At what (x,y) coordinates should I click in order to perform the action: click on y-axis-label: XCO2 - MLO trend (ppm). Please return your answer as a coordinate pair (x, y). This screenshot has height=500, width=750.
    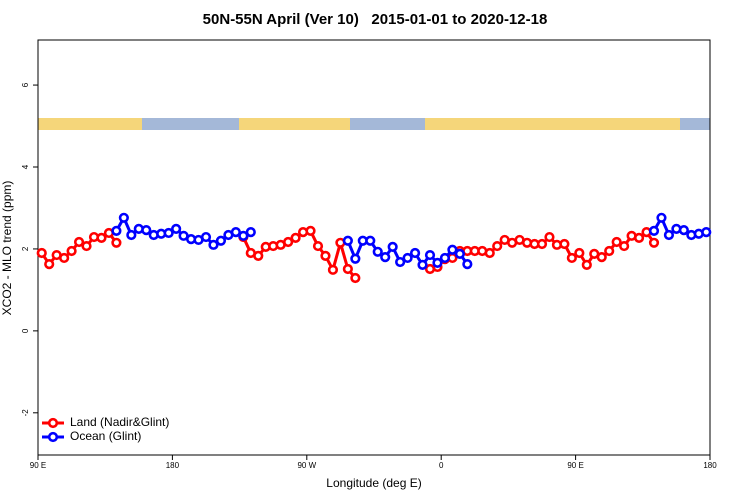
    Looking at the image, I should click on (7, 248).